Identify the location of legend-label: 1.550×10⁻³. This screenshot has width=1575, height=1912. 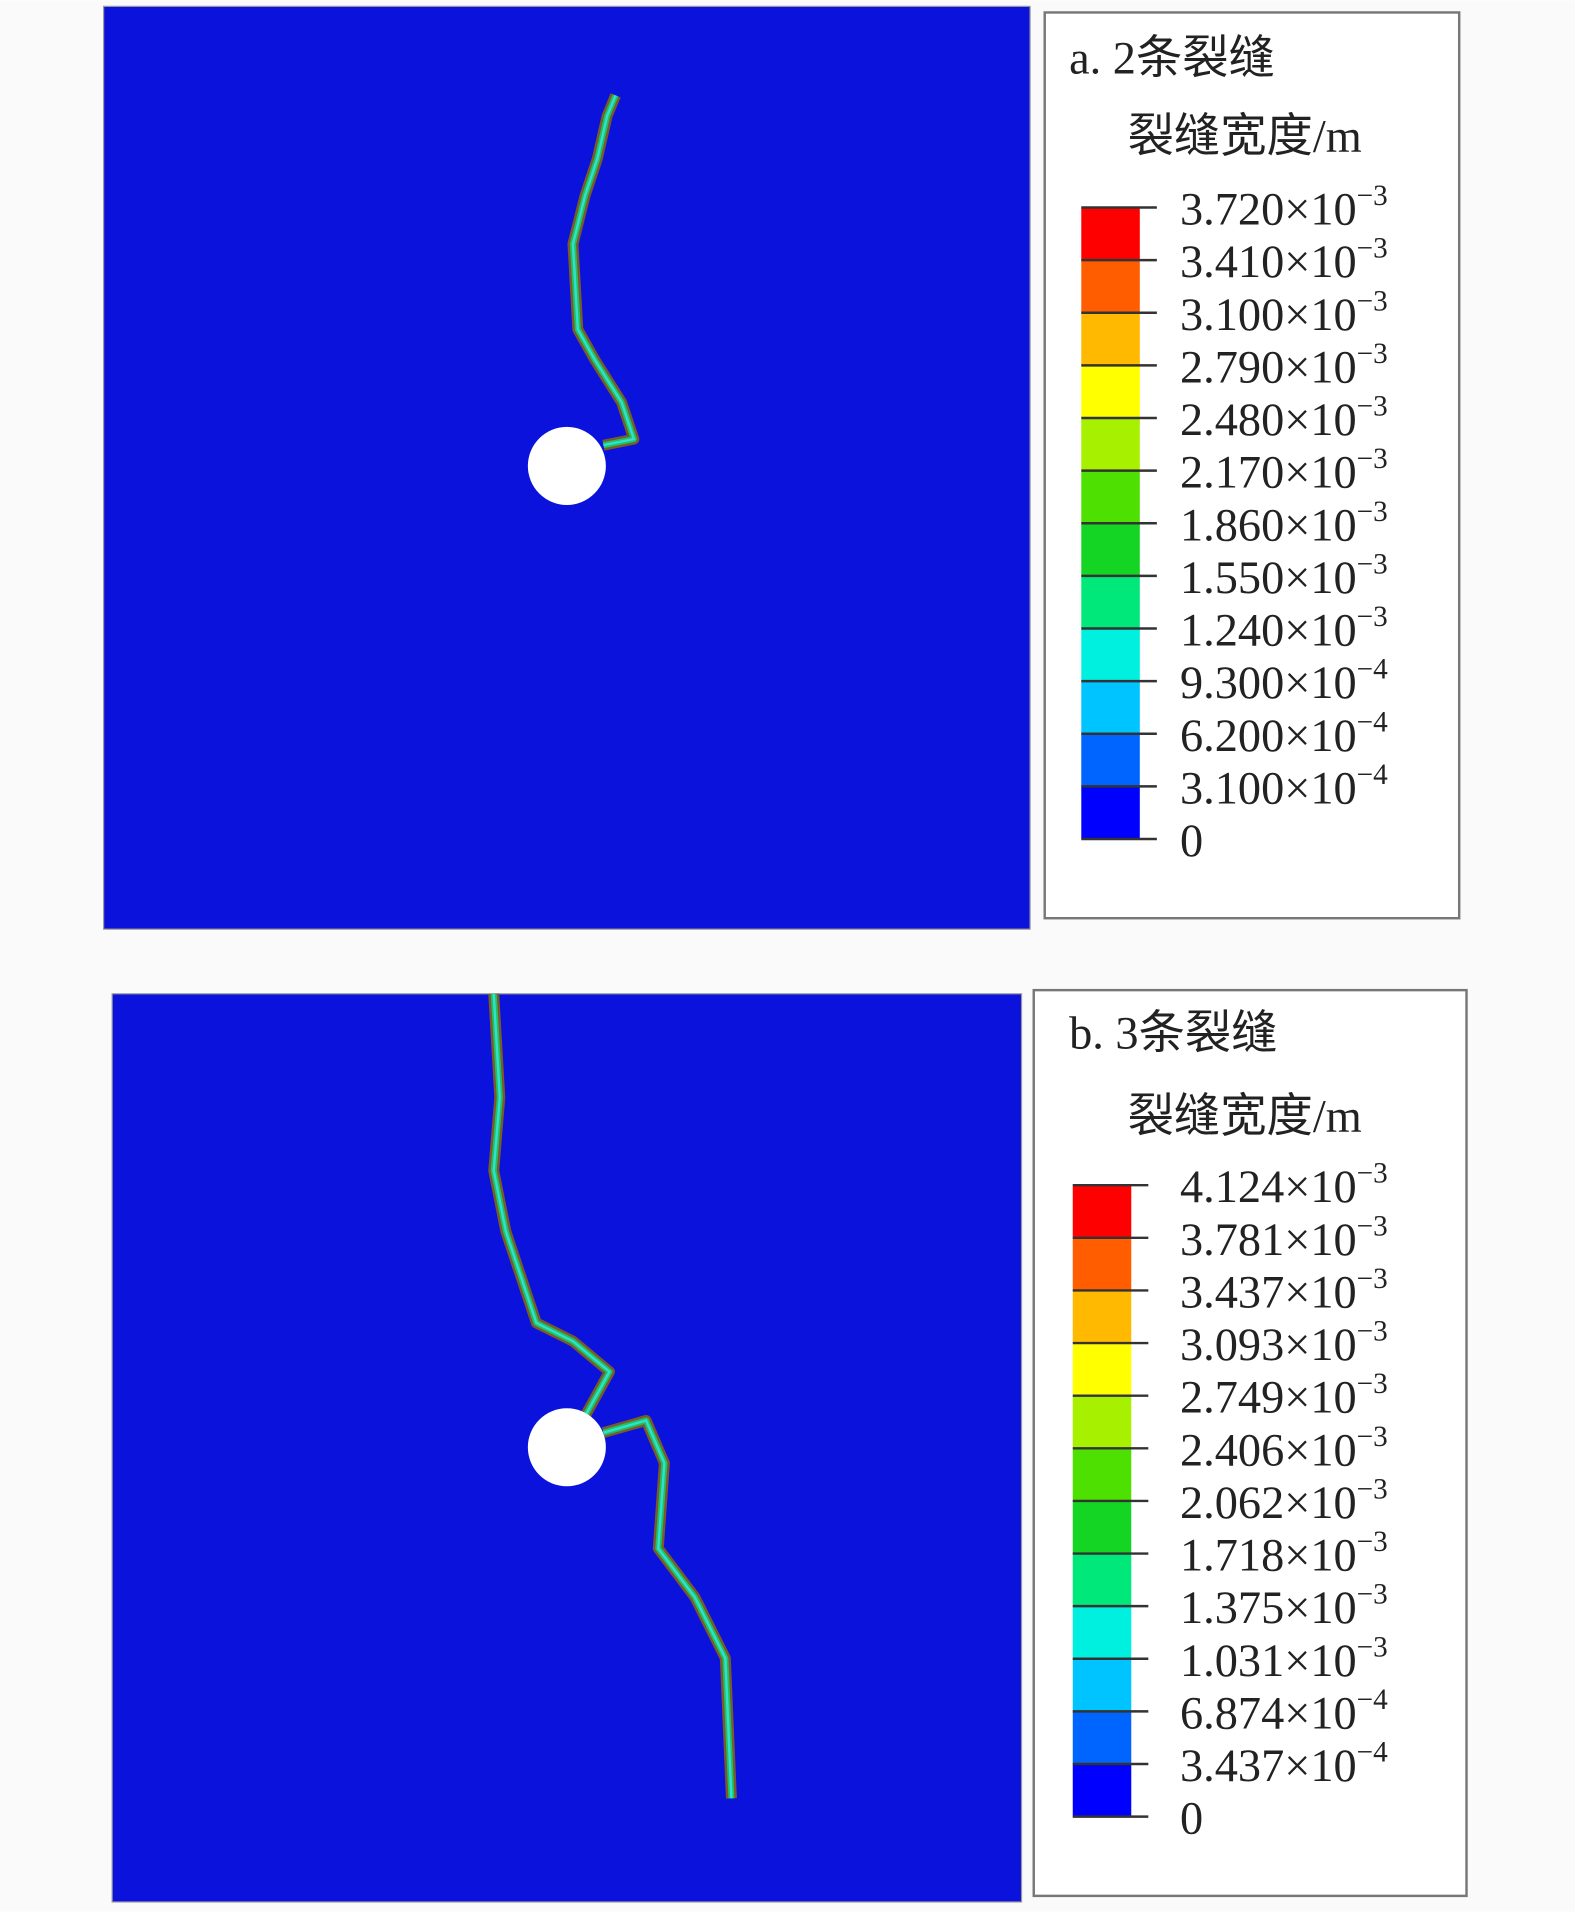
(1284, 576).